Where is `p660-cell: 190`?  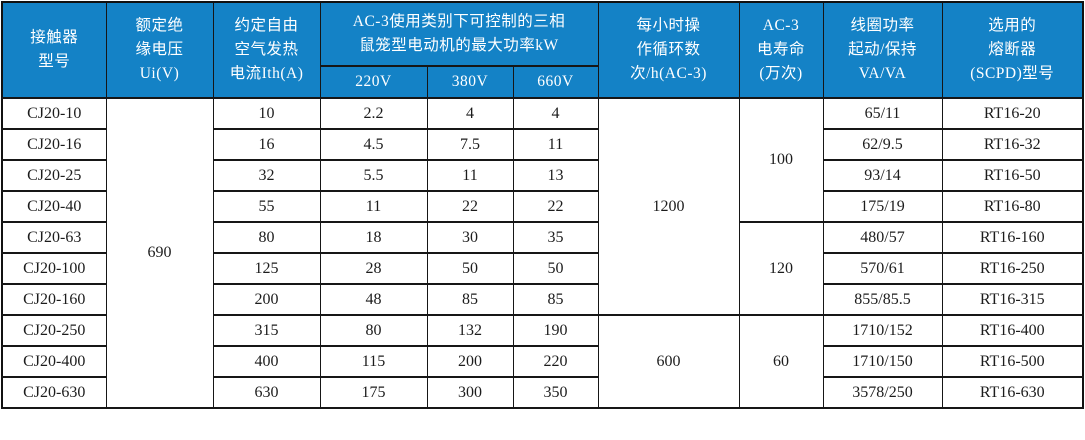
p660-cell: 190 is located at coordinates (555, 330).